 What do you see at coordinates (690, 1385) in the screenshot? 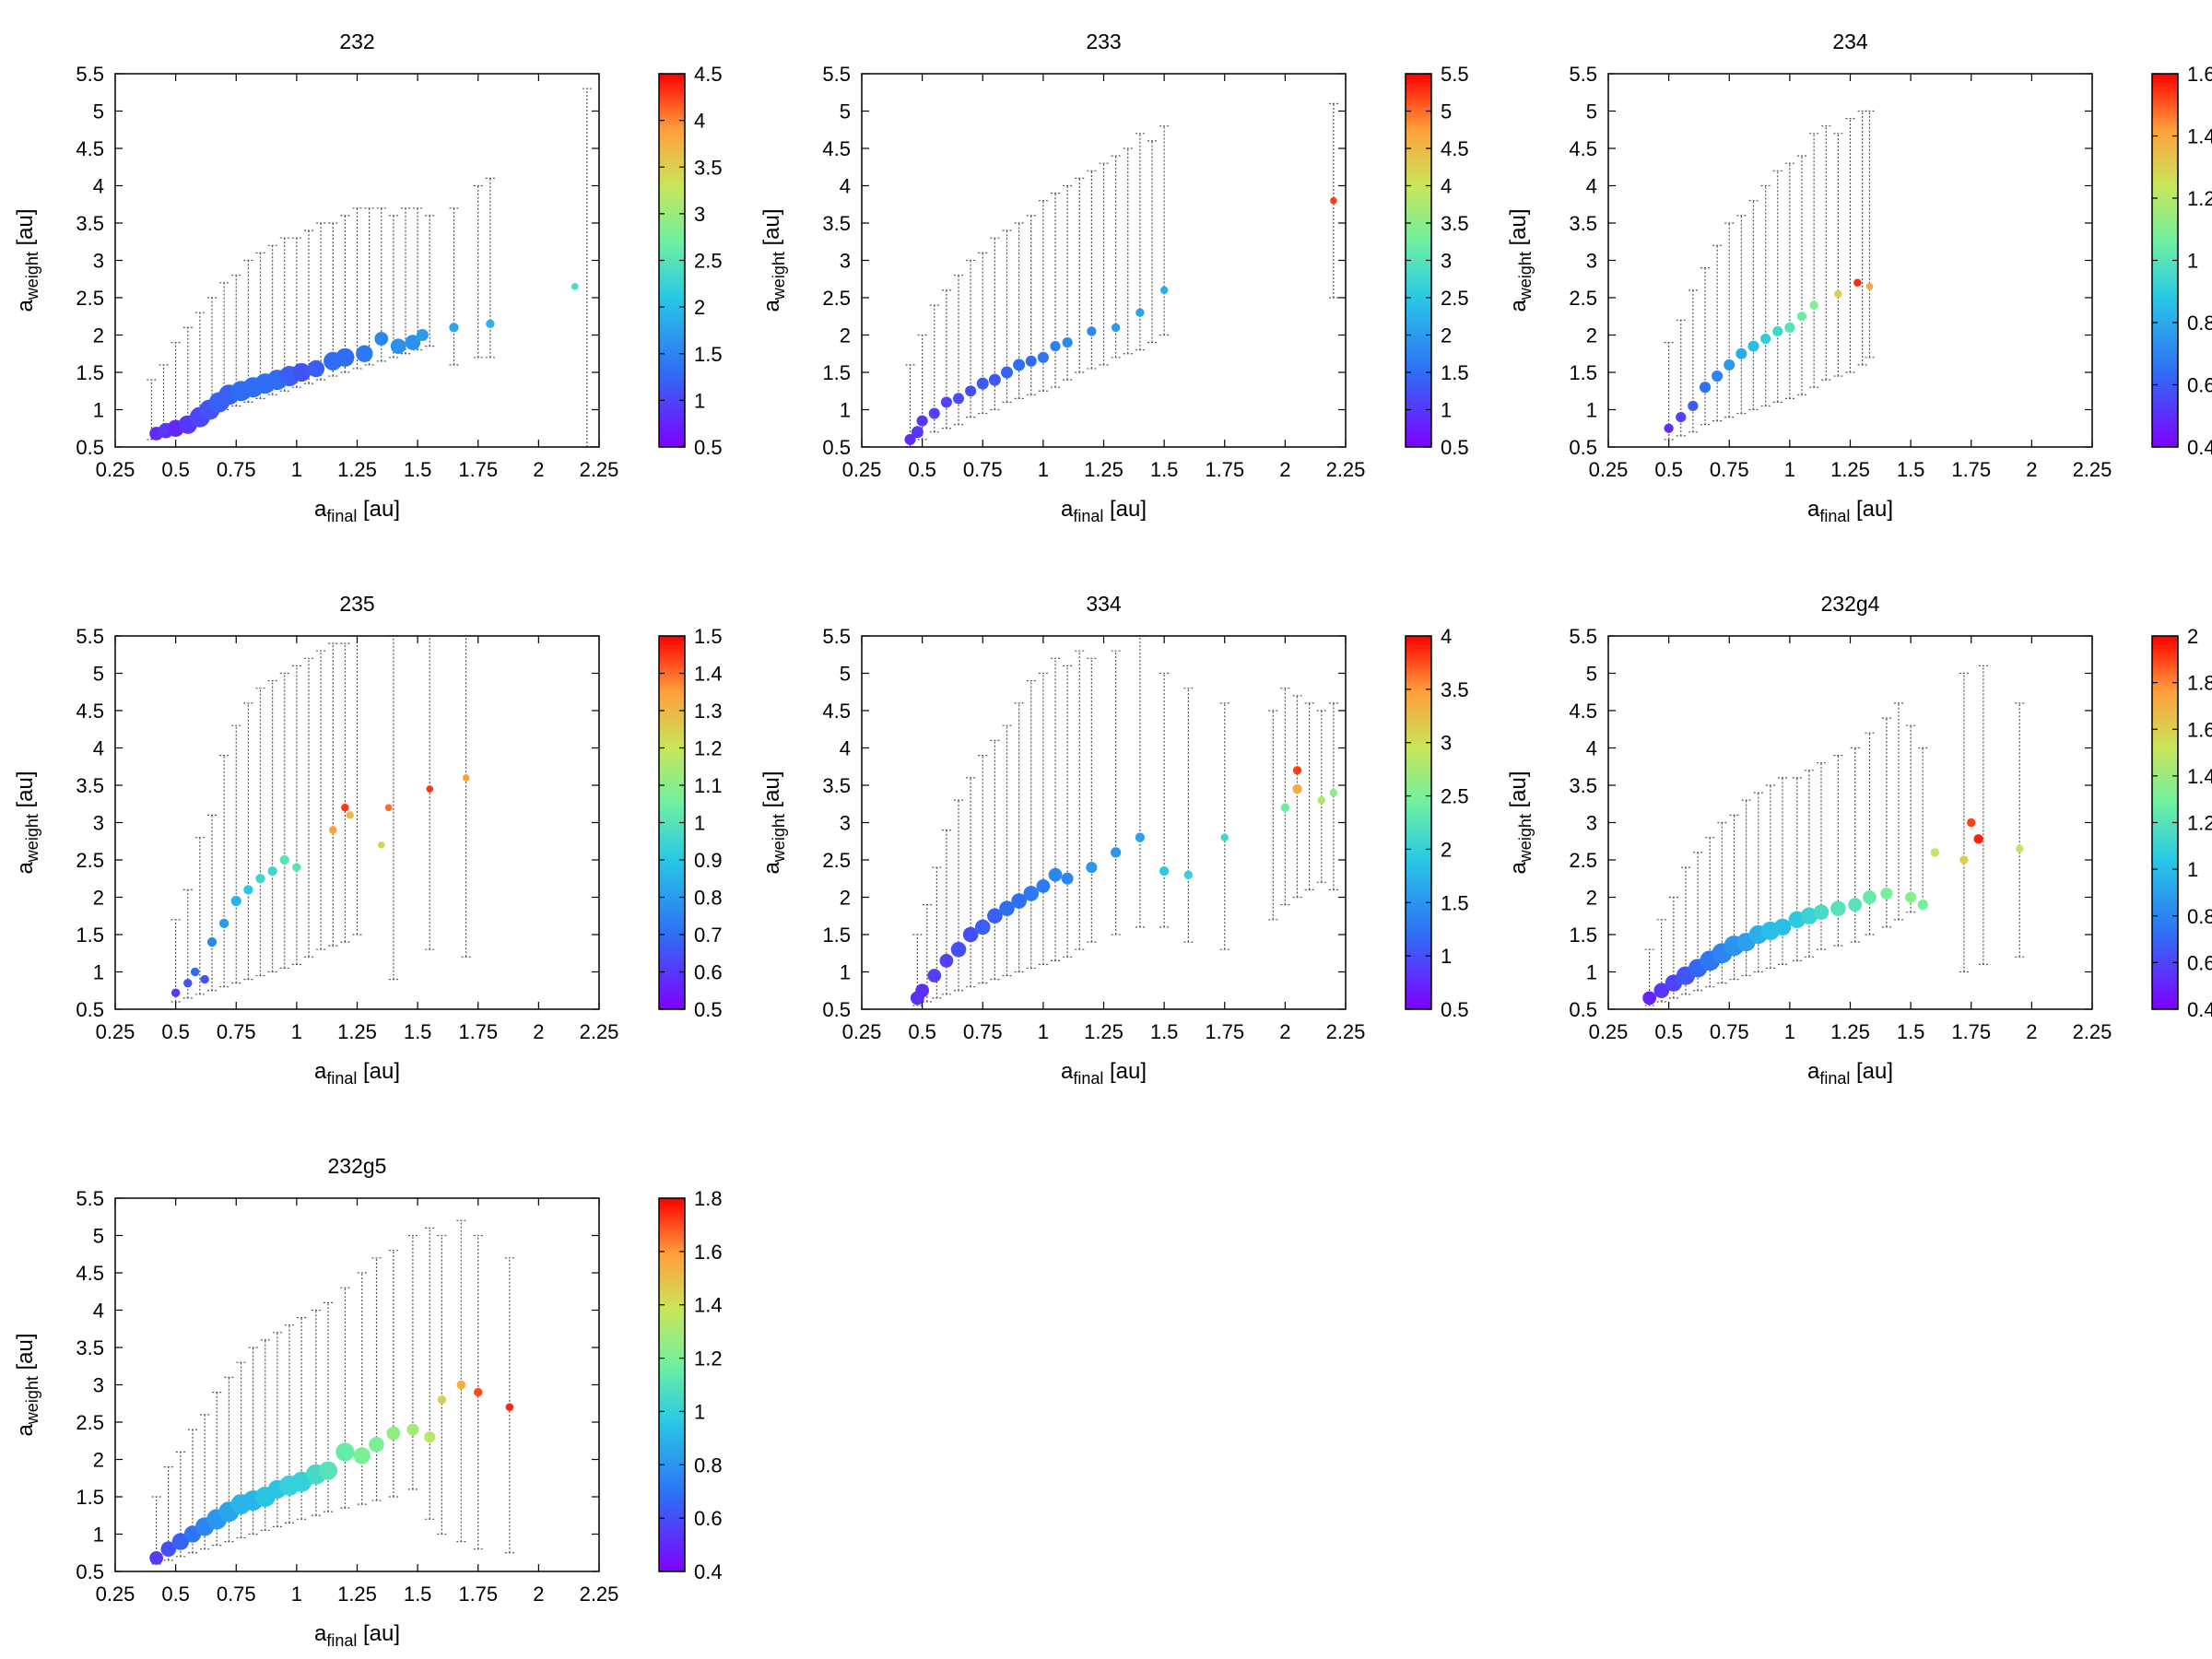
I see `colorbar: 0.4 0.6 0.8 1 1.2 1.4 1.6 1.8` at bounding box center [690, 1385].